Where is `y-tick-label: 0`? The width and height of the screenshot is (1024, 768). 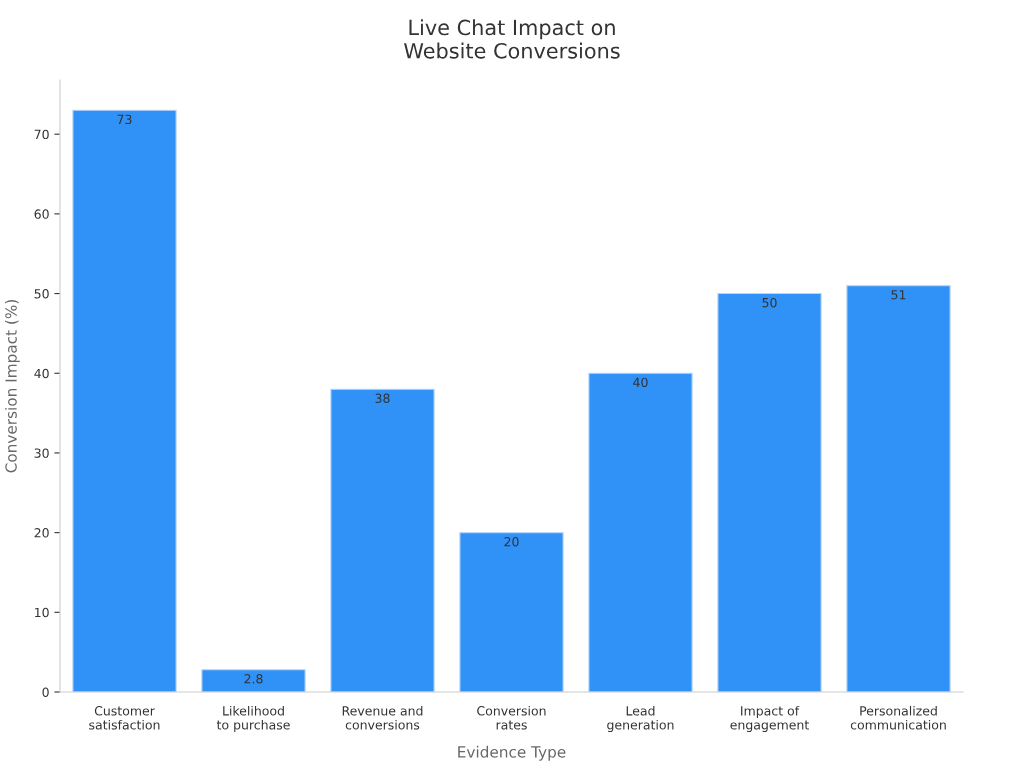
y-tick-label: 0 is located at coordinates (45, 692).